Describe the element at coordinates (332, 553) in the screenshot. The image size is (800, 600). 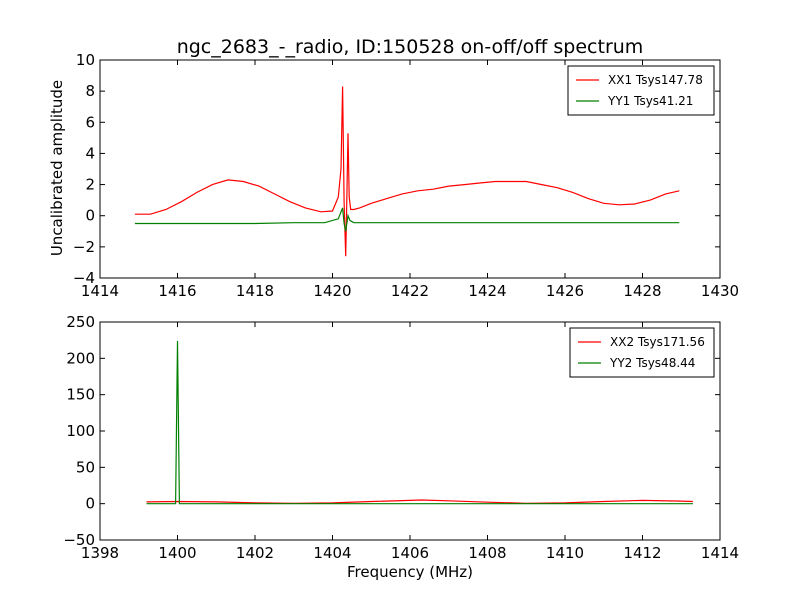
I see `x-tick-label: 1404` at that location.